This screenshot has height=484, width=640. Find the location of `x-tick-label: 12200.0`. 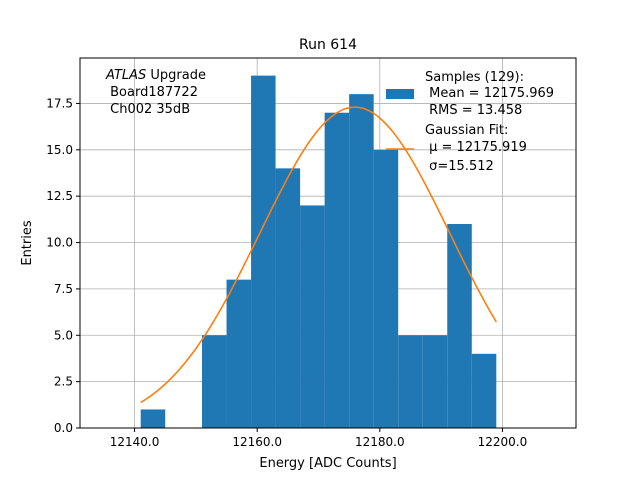

x-tick-label: 12200.0 is located at coordinates (503, 442).